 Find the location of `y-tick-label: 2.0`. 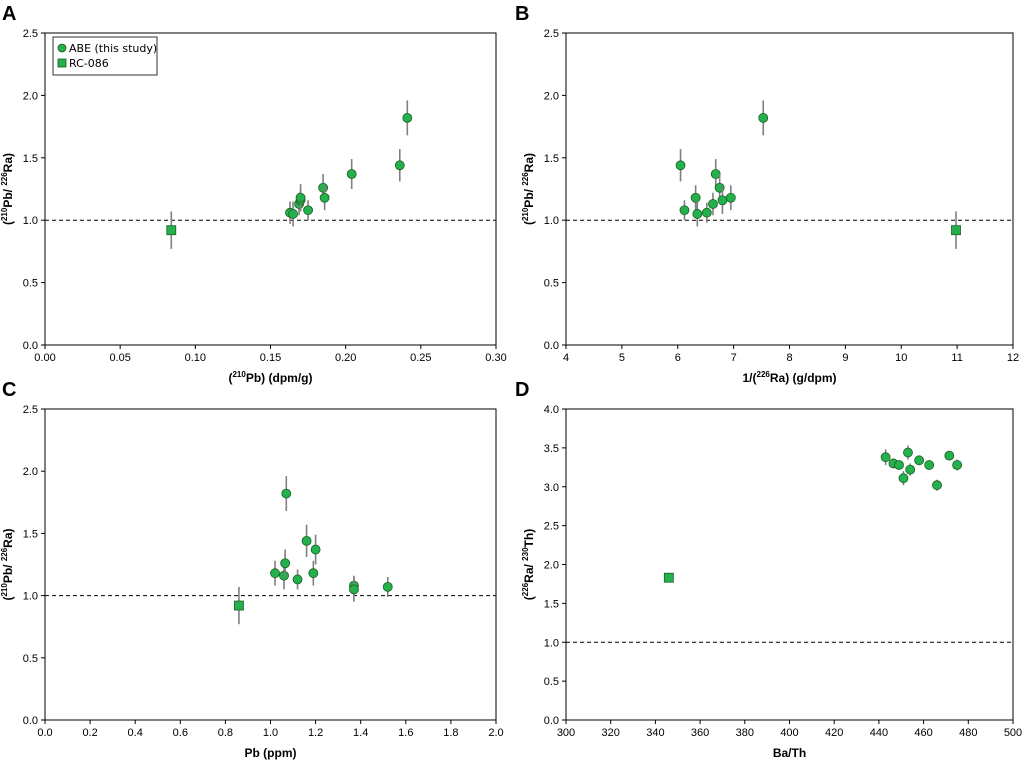

y-tick-label: 2.0 is located at coordinates (30, 472).